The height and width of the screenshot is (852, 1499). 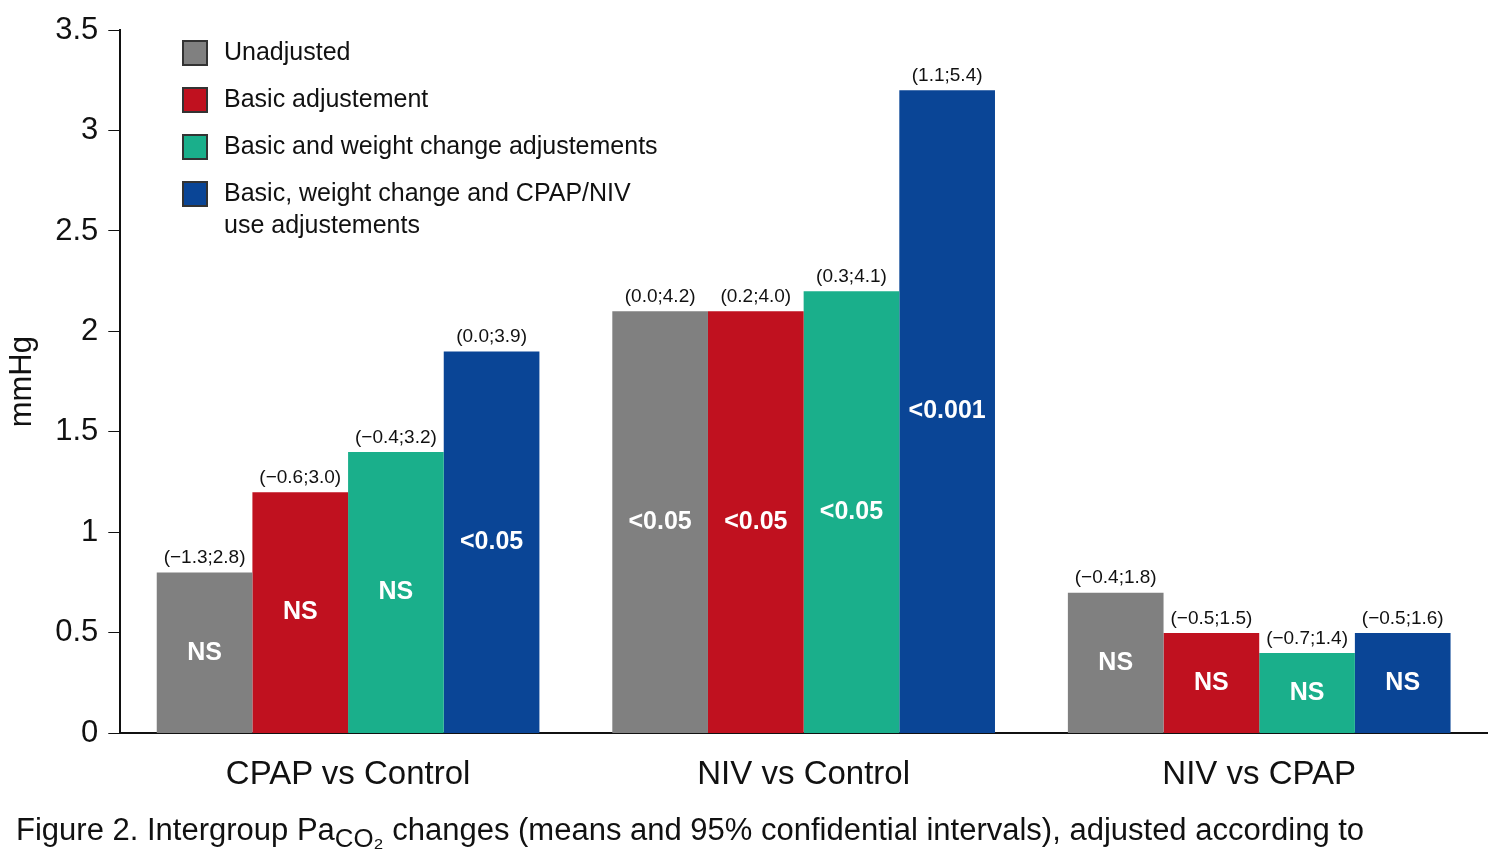 I want to click on x-tick-label: NIV vs Control, so click(x=804, y=773).